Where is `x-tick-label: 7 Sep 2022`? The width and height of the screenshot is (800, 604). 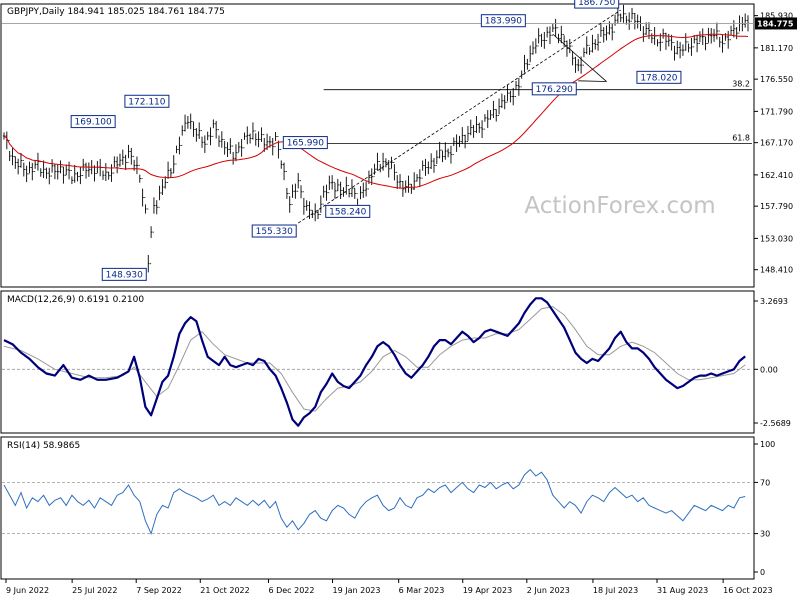 x-tick-label: 7 Sep 2022 is located at coordinates (159, 590).